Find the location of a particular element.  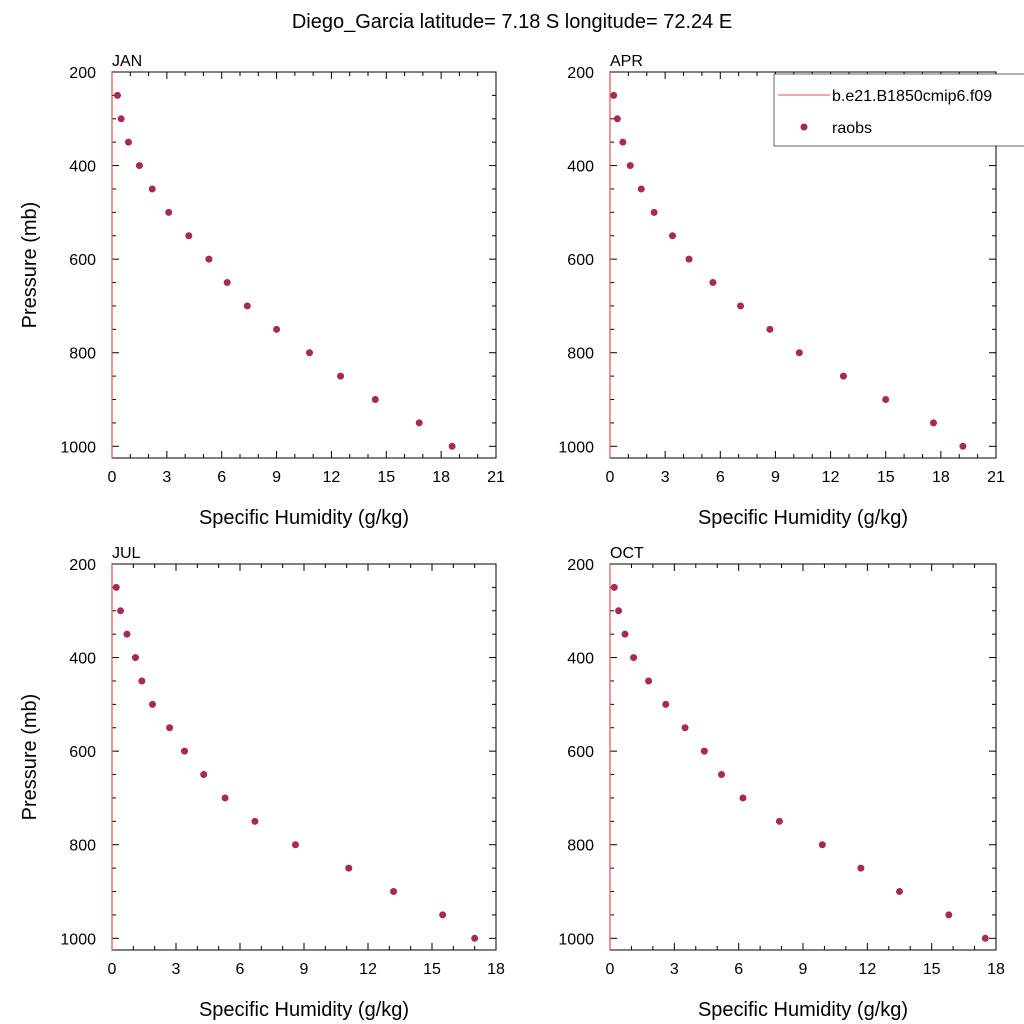

legend-box is located at coordinates (898, 110).